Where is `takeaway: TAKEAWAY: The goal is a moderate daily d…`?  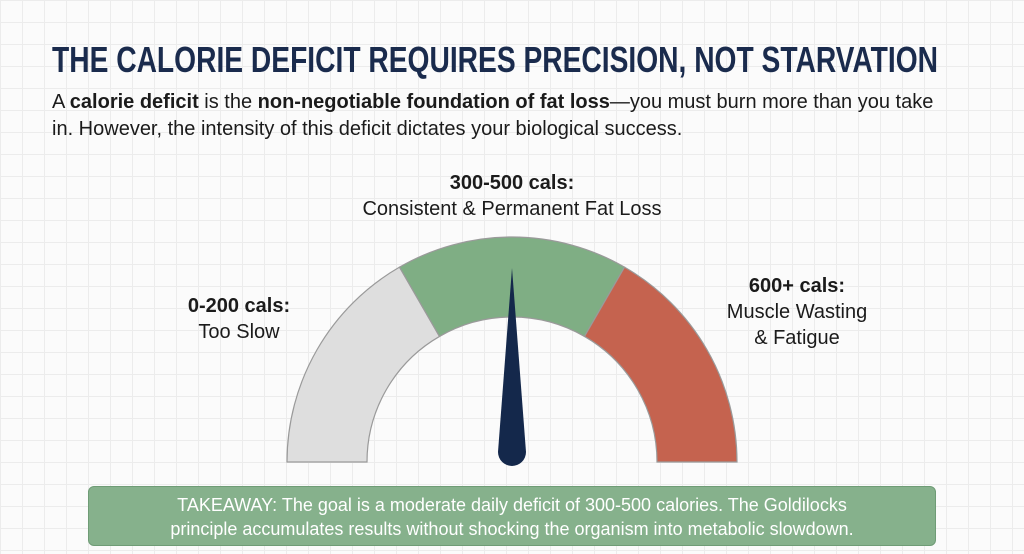 takeaway: TAKEAWAY: The goal is a moderate daily d… is located at coordinates (512, 516).